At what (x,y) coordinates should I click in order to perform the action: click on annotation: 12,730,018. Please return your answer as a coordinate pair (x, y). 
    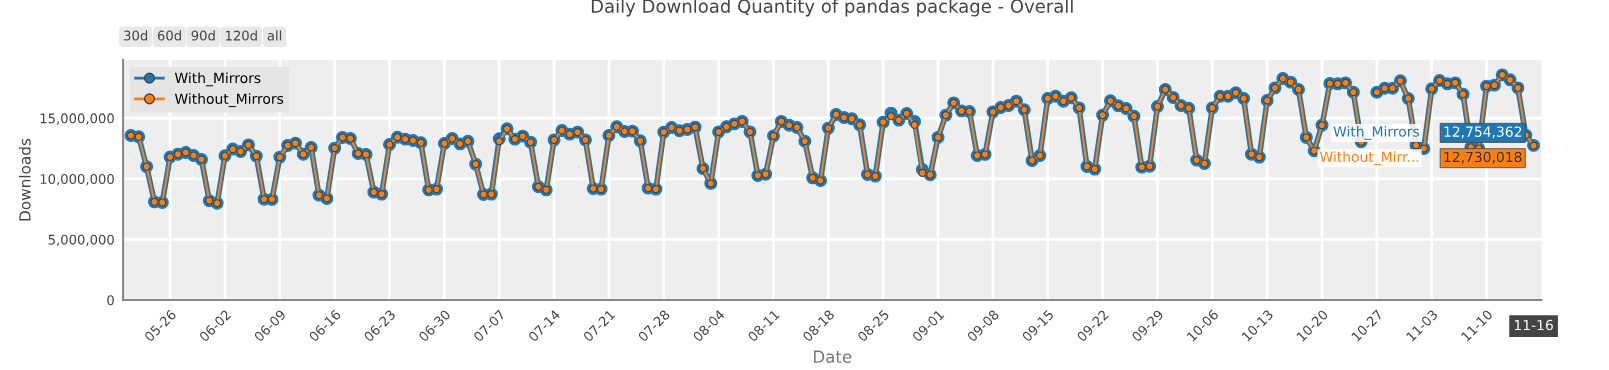
    Looking at the image, I should click on (1483, 157).